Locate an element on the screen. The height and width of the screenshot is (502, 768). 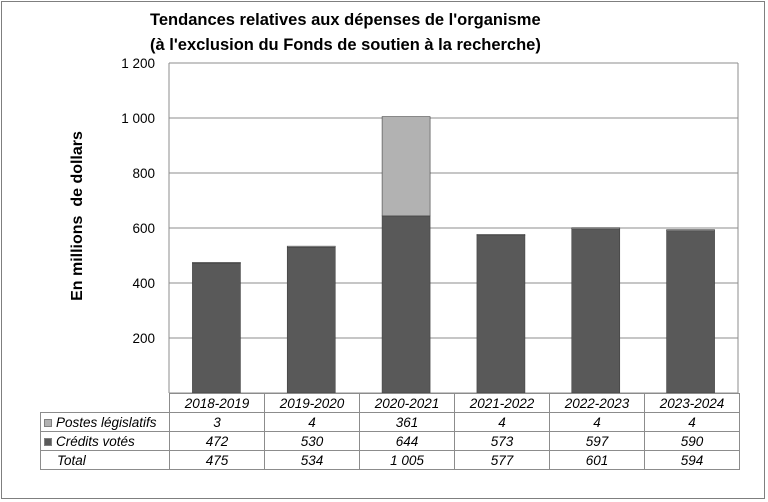
legend-label: Crédits votés is located at coordinates (95, 441).